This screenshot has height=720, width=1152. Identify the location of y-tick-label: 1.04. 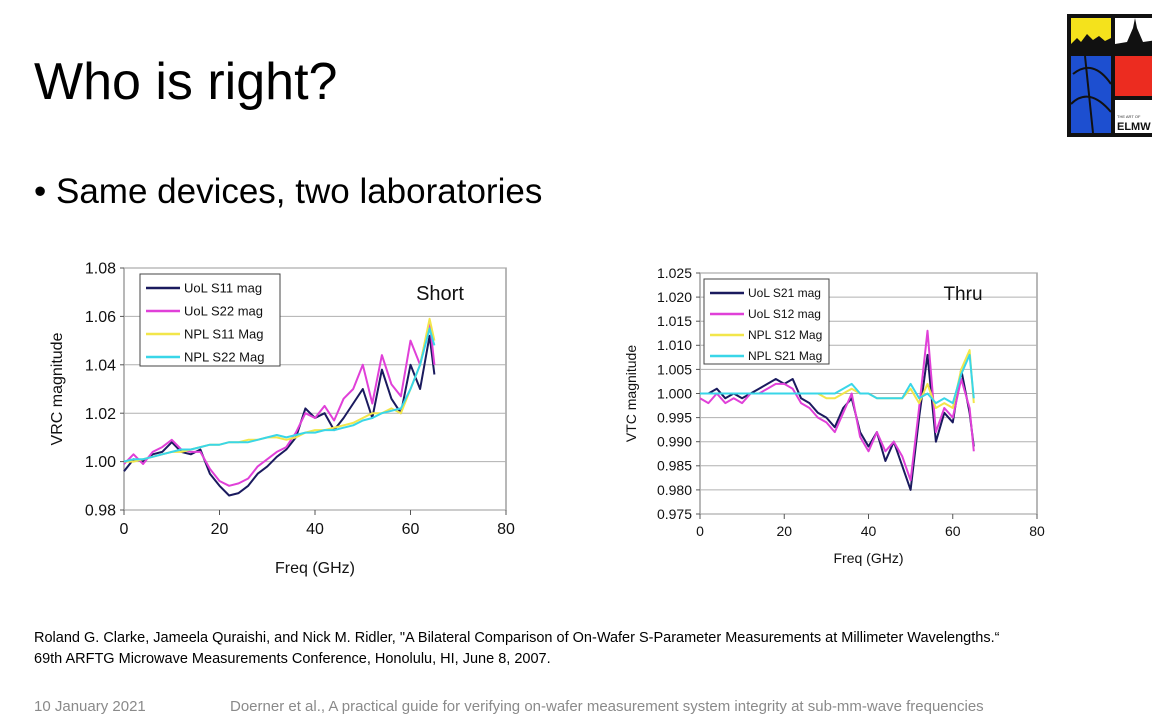
(100, 365).